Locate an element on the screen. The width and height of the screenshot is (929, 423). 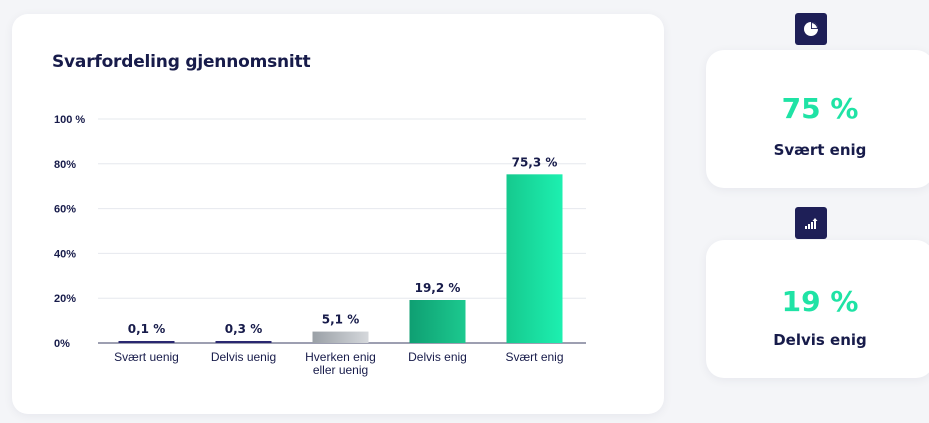
y-tick-label: 60% is located at coordinates (65, 210).